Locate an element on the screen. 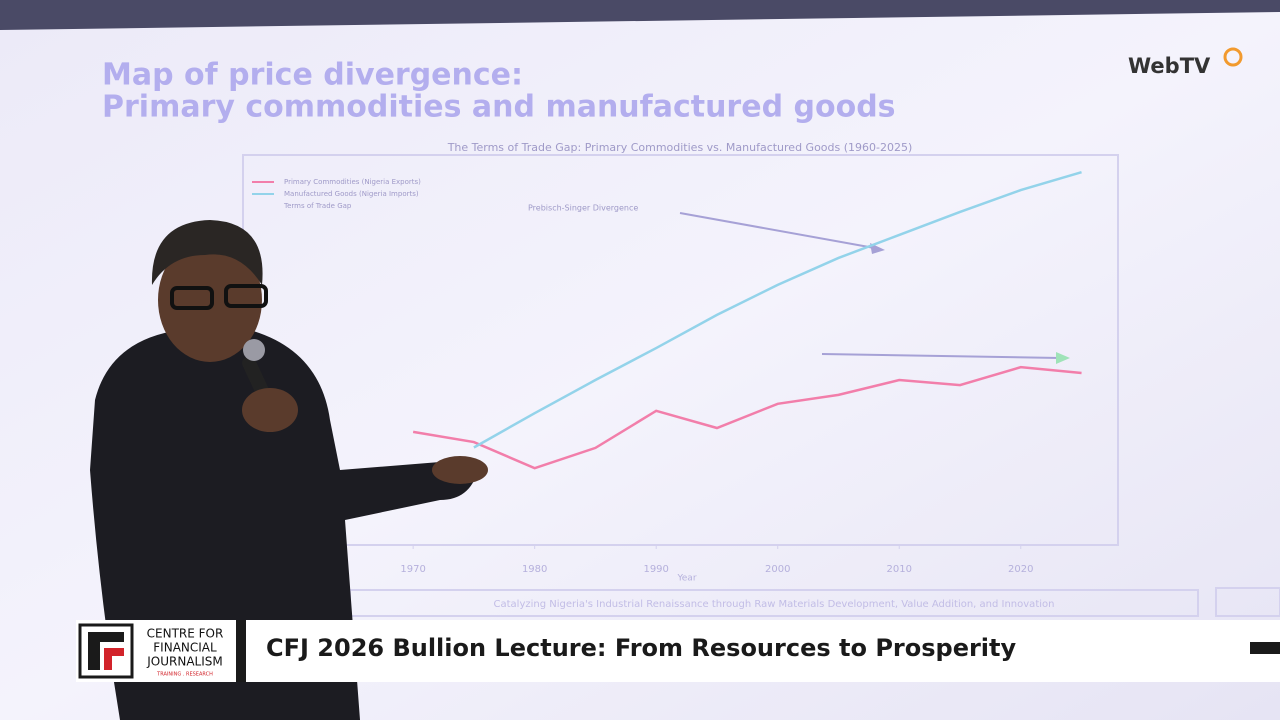 Image resolution: width=1280 pixels, height=720 pixels. accent is located at coordinates (1265, 648).